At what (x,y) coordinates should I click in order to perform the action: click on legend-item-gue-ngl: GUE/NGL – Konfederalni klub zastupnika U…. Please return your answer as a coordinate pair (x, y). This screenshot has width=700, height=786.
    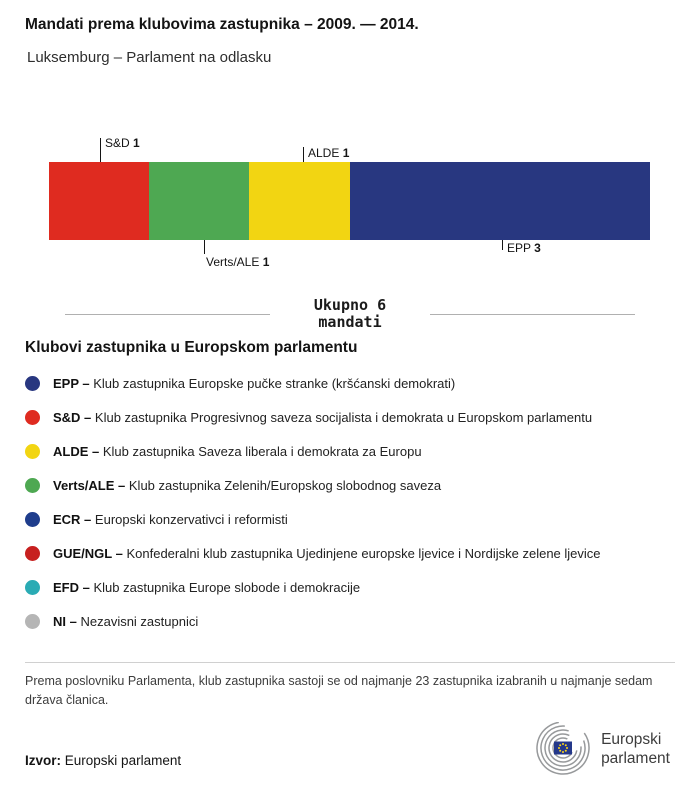
    Looking at the image, I should click on (313, 553).